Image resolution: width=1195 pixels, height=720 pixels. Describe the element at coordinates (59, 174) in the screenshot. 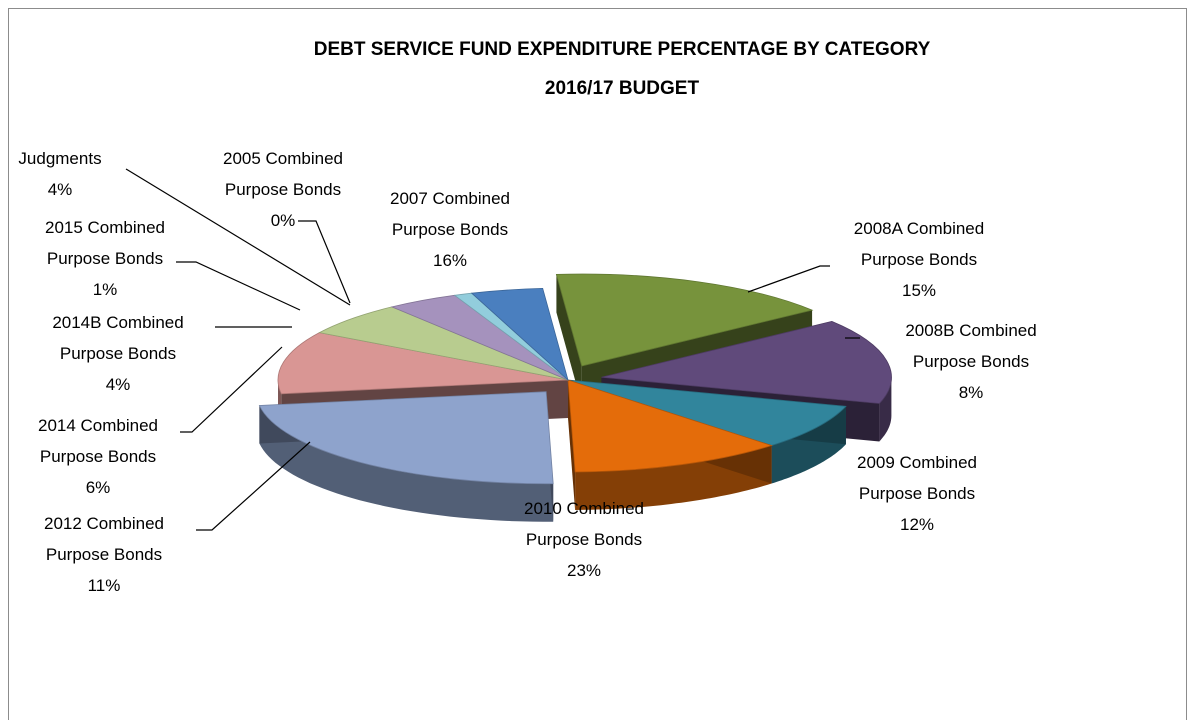

I see `slice-label: Judgments 4%` at that location.